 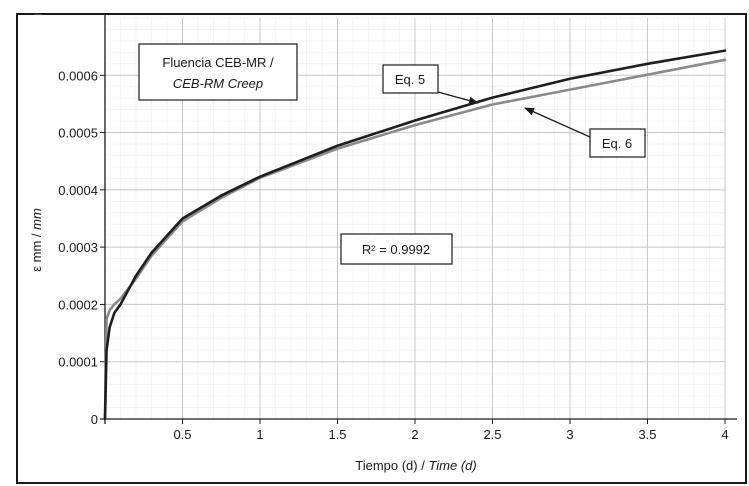 I want to click on x-tick-label: 0.5, so click(x=182, y=434).